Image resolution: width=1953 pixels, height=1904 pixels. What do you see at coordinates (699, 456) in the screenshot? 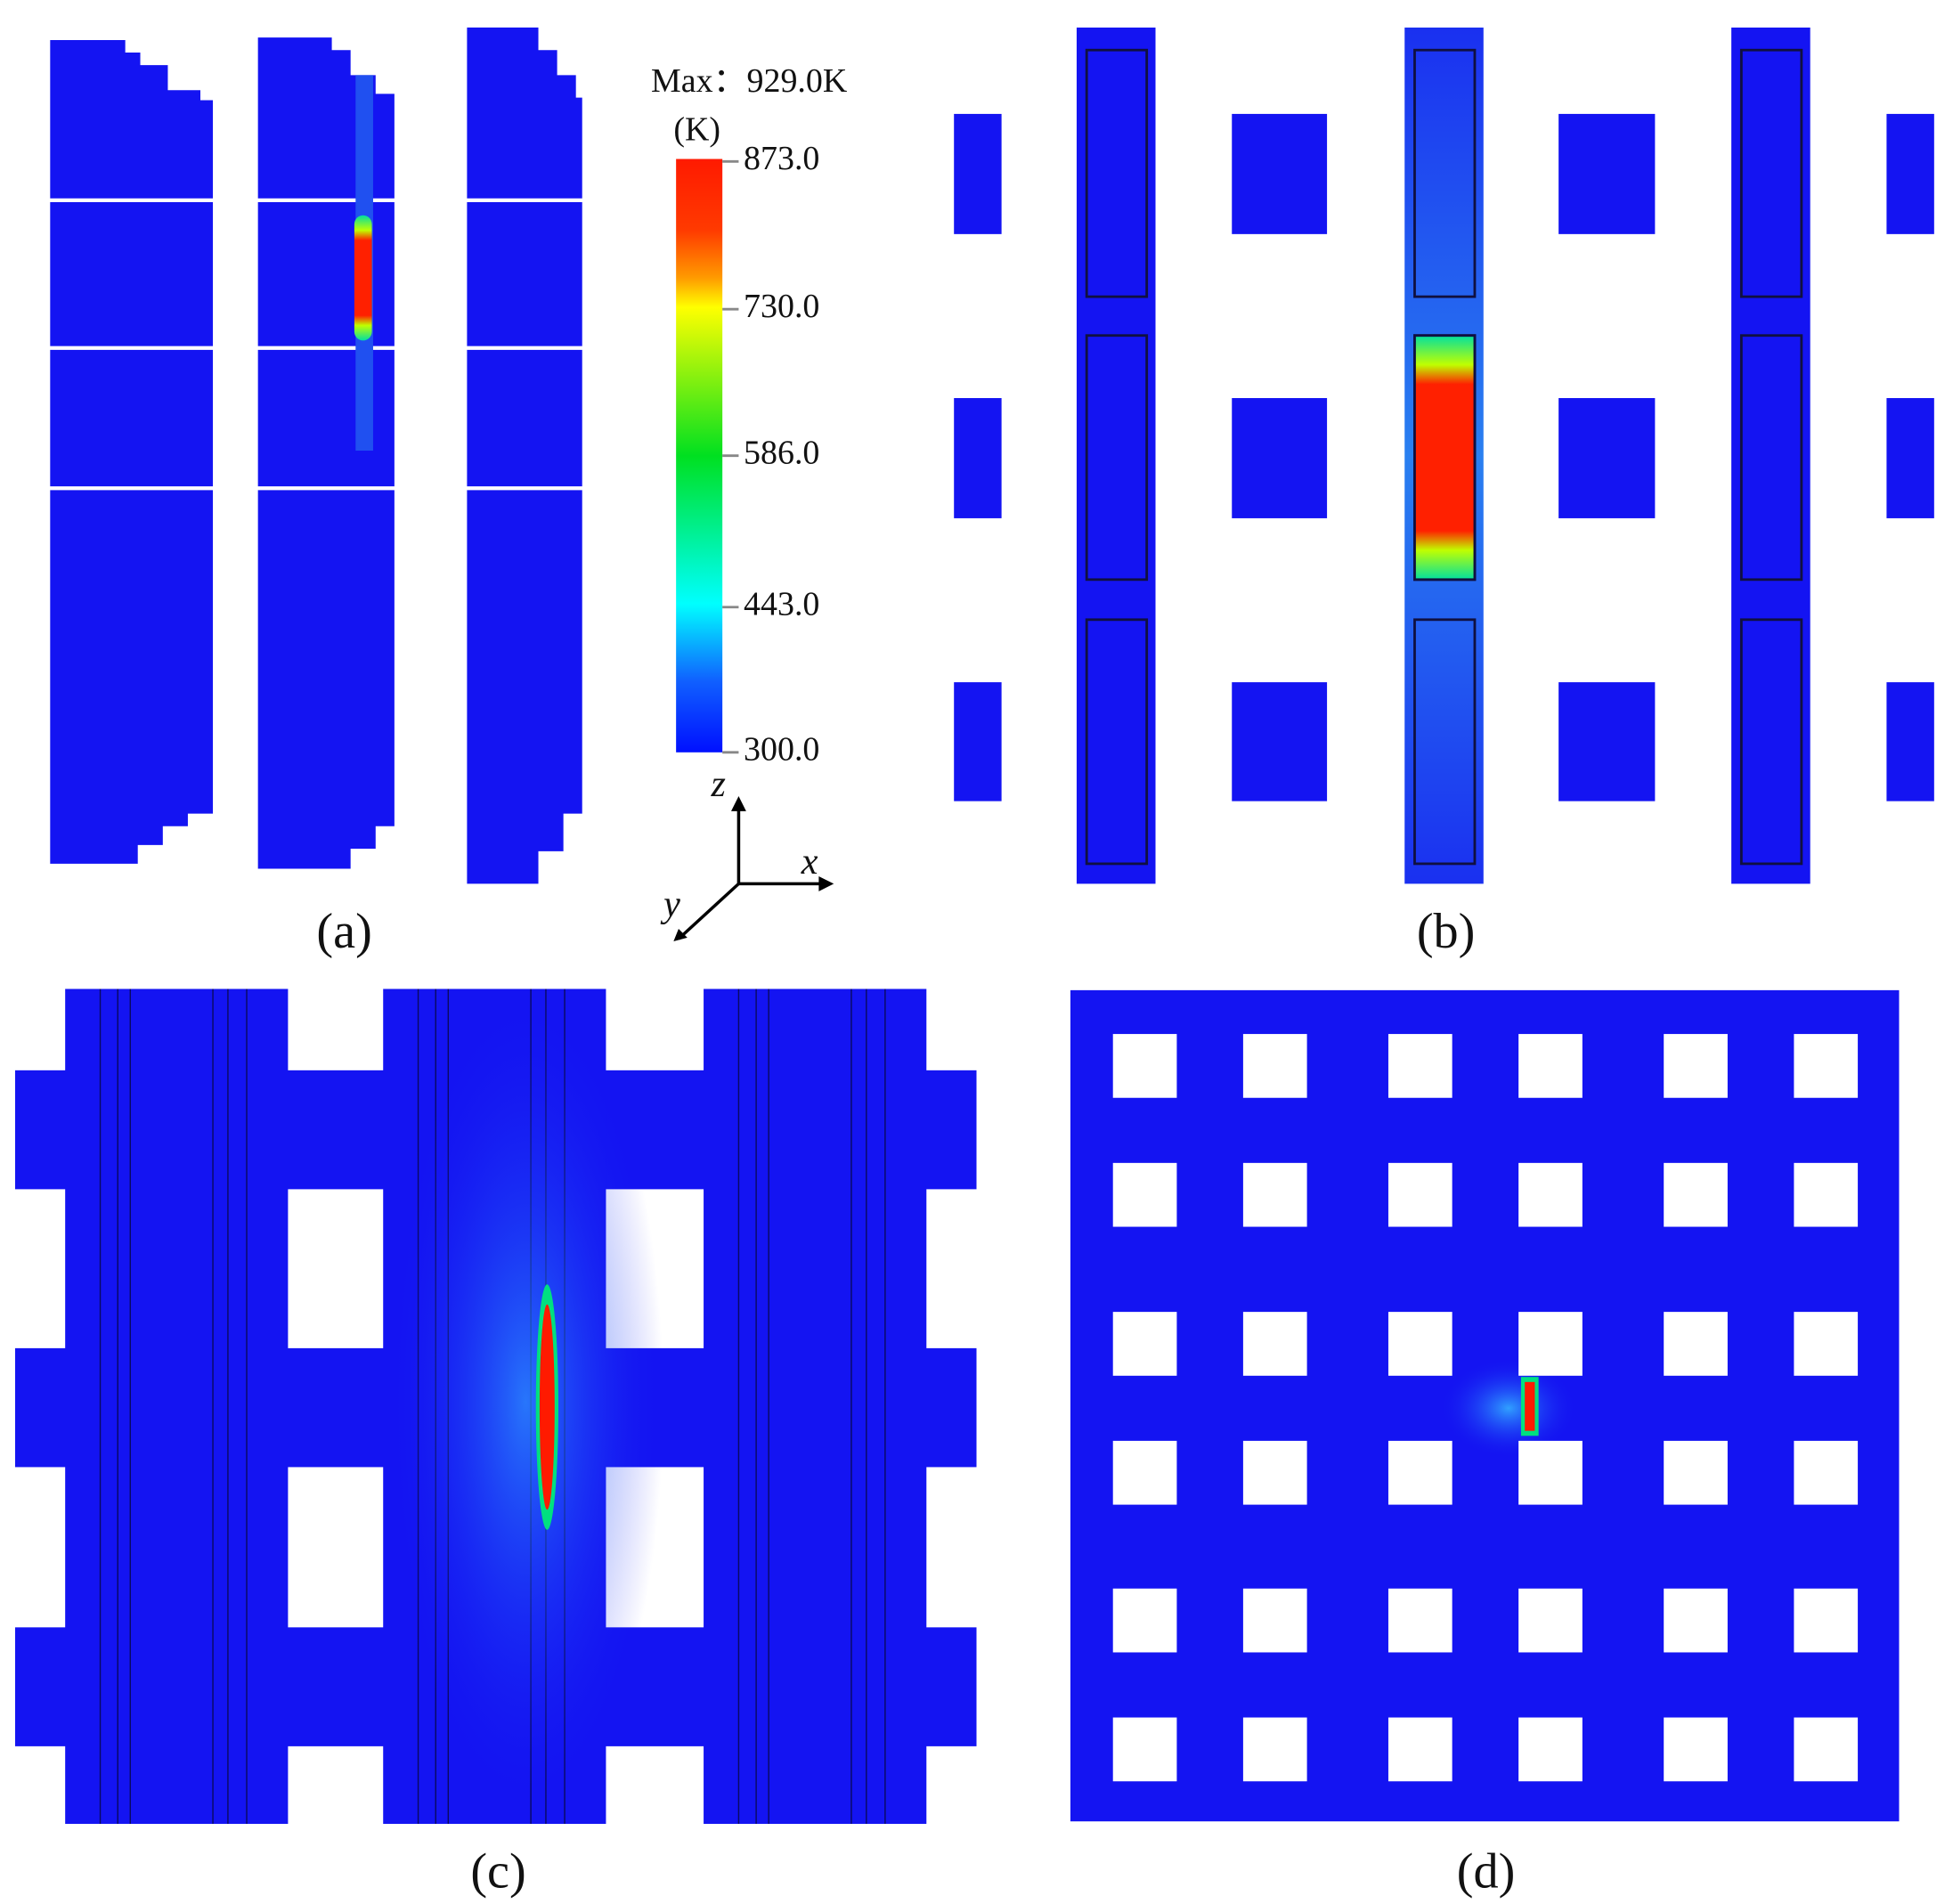
I see `colorbar` at bounding box center [699, 456].